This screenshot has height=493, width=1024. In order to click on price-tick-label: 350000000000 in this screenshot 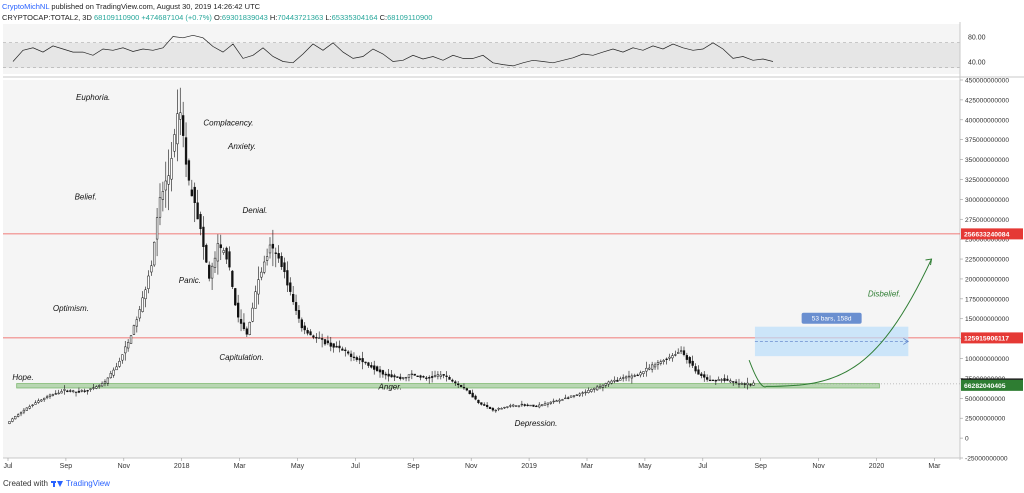, I will do `click(987, 160)`.